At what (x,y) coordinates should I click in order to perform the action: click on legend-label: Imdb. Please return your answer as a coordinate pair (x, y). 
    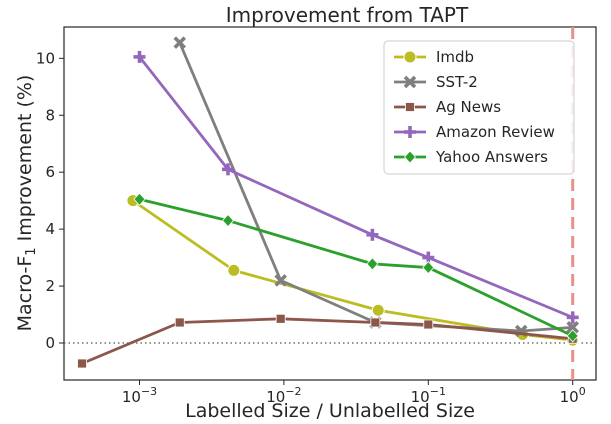
    Looking at the image, I should click on (455, 57).